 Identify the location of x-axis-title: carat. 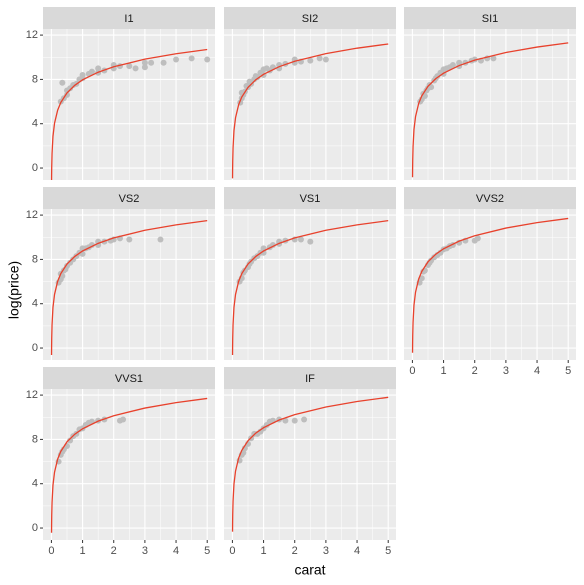
(309, 570).